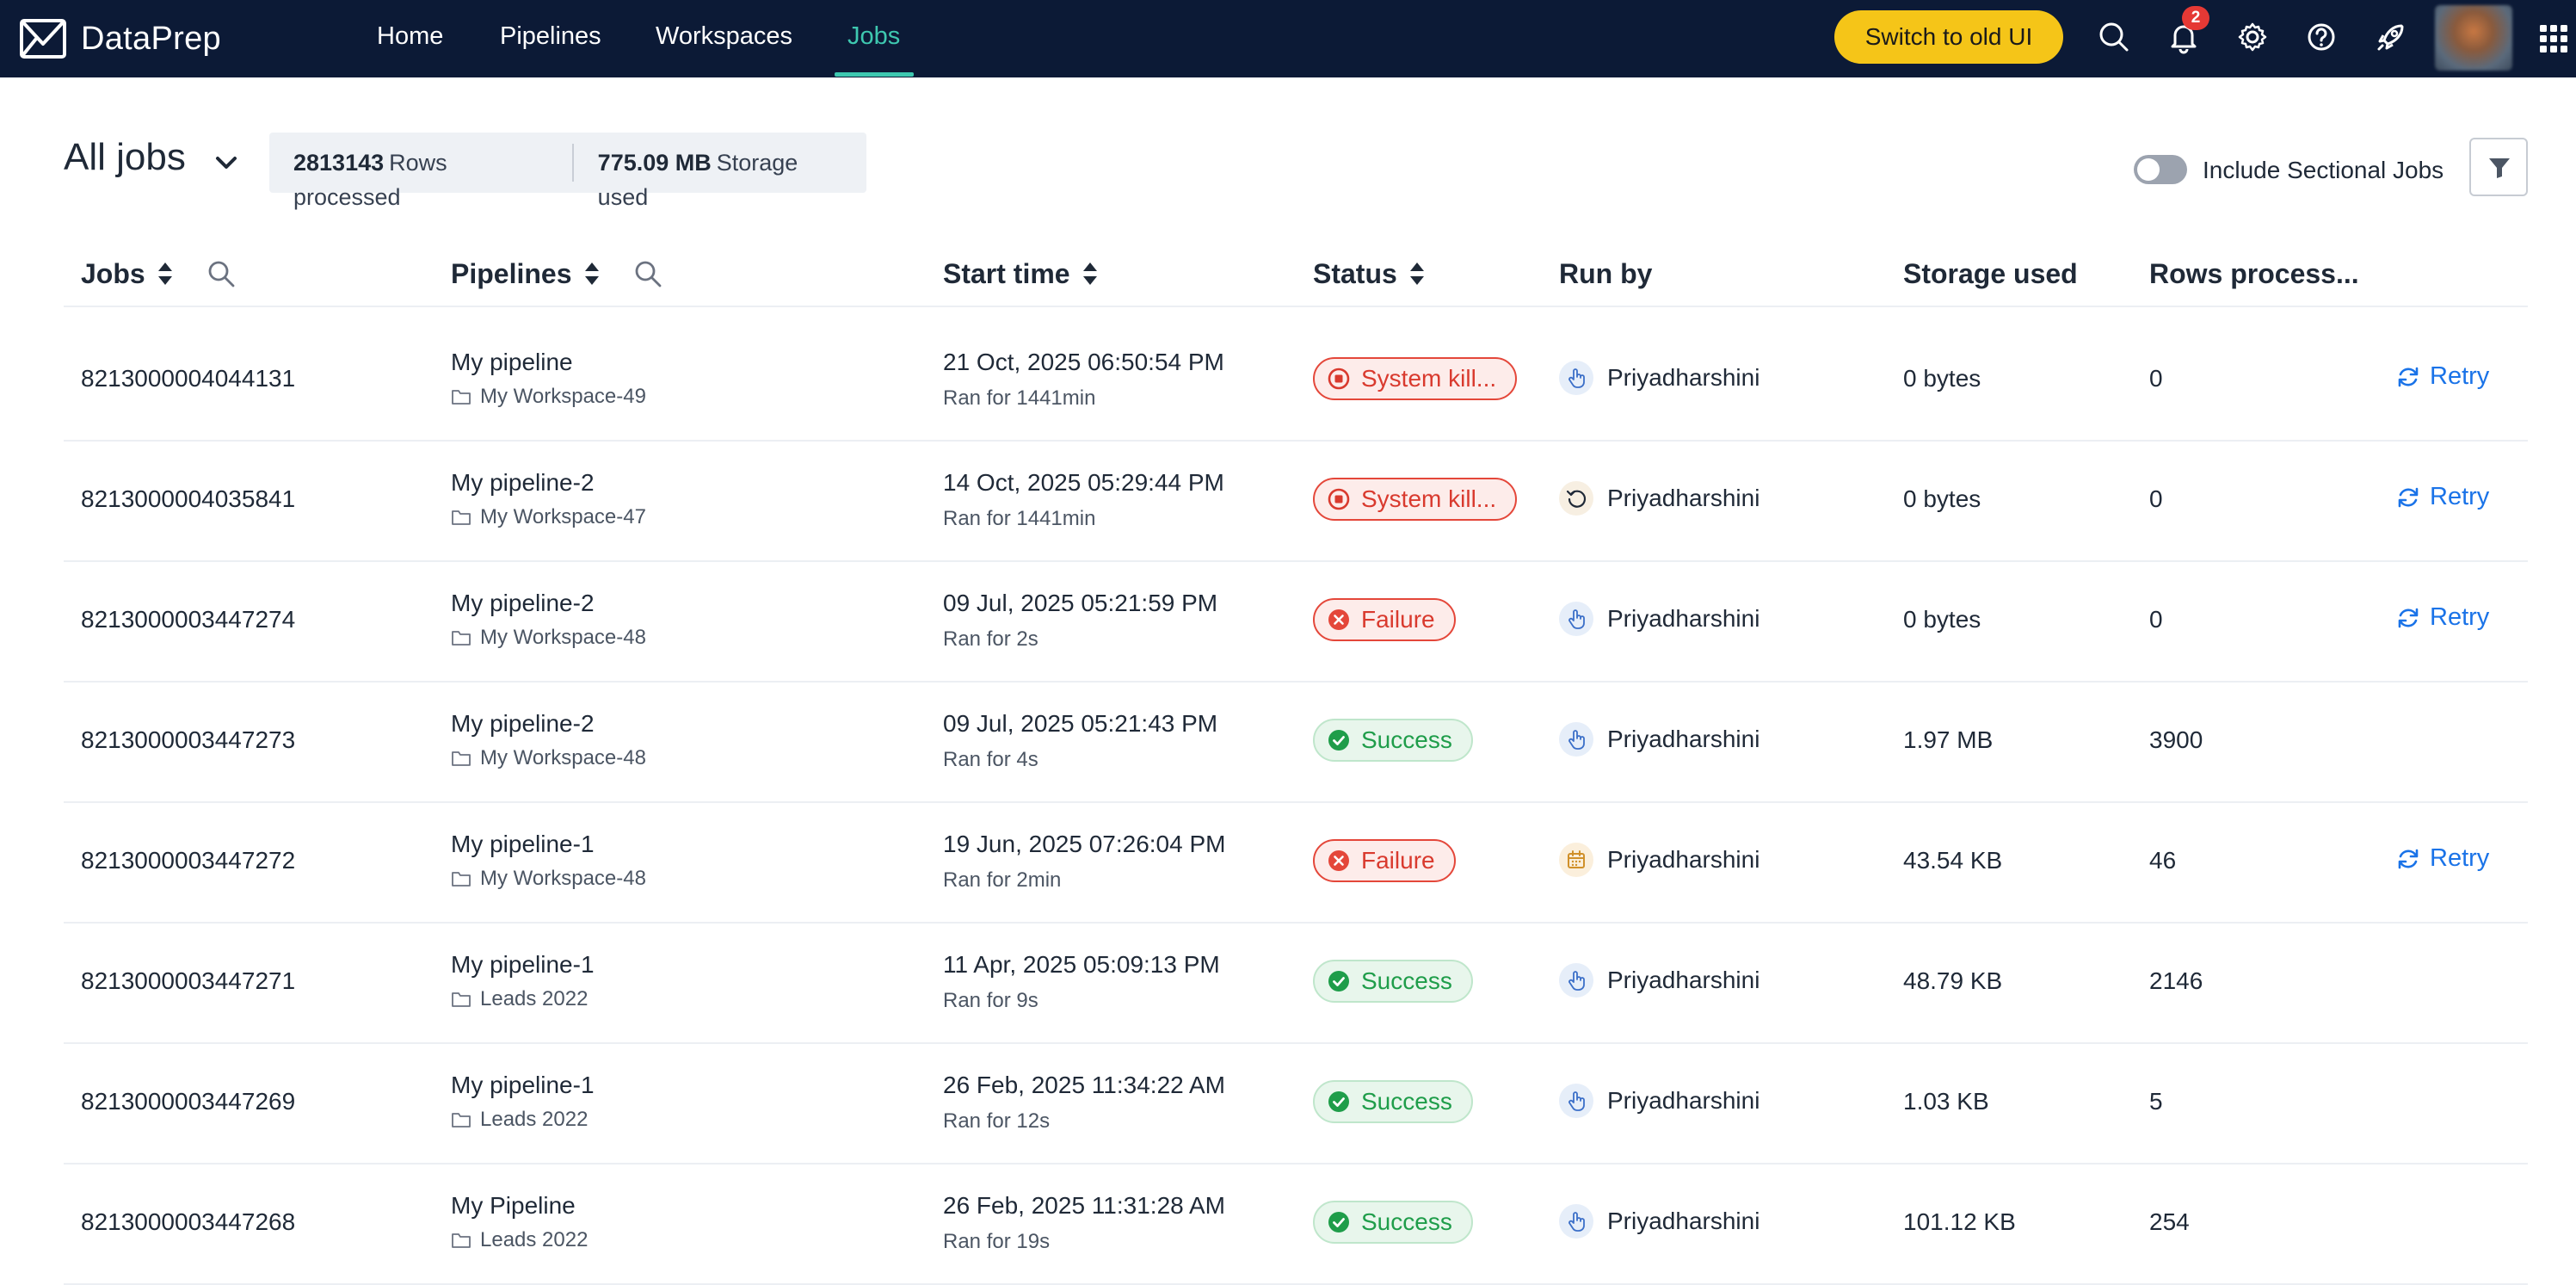 The image size is (2576, 1285). Describe the element at coordinates (535, 1119) in the screenshot. I see `workspace-name: Leads 2022` at that location.